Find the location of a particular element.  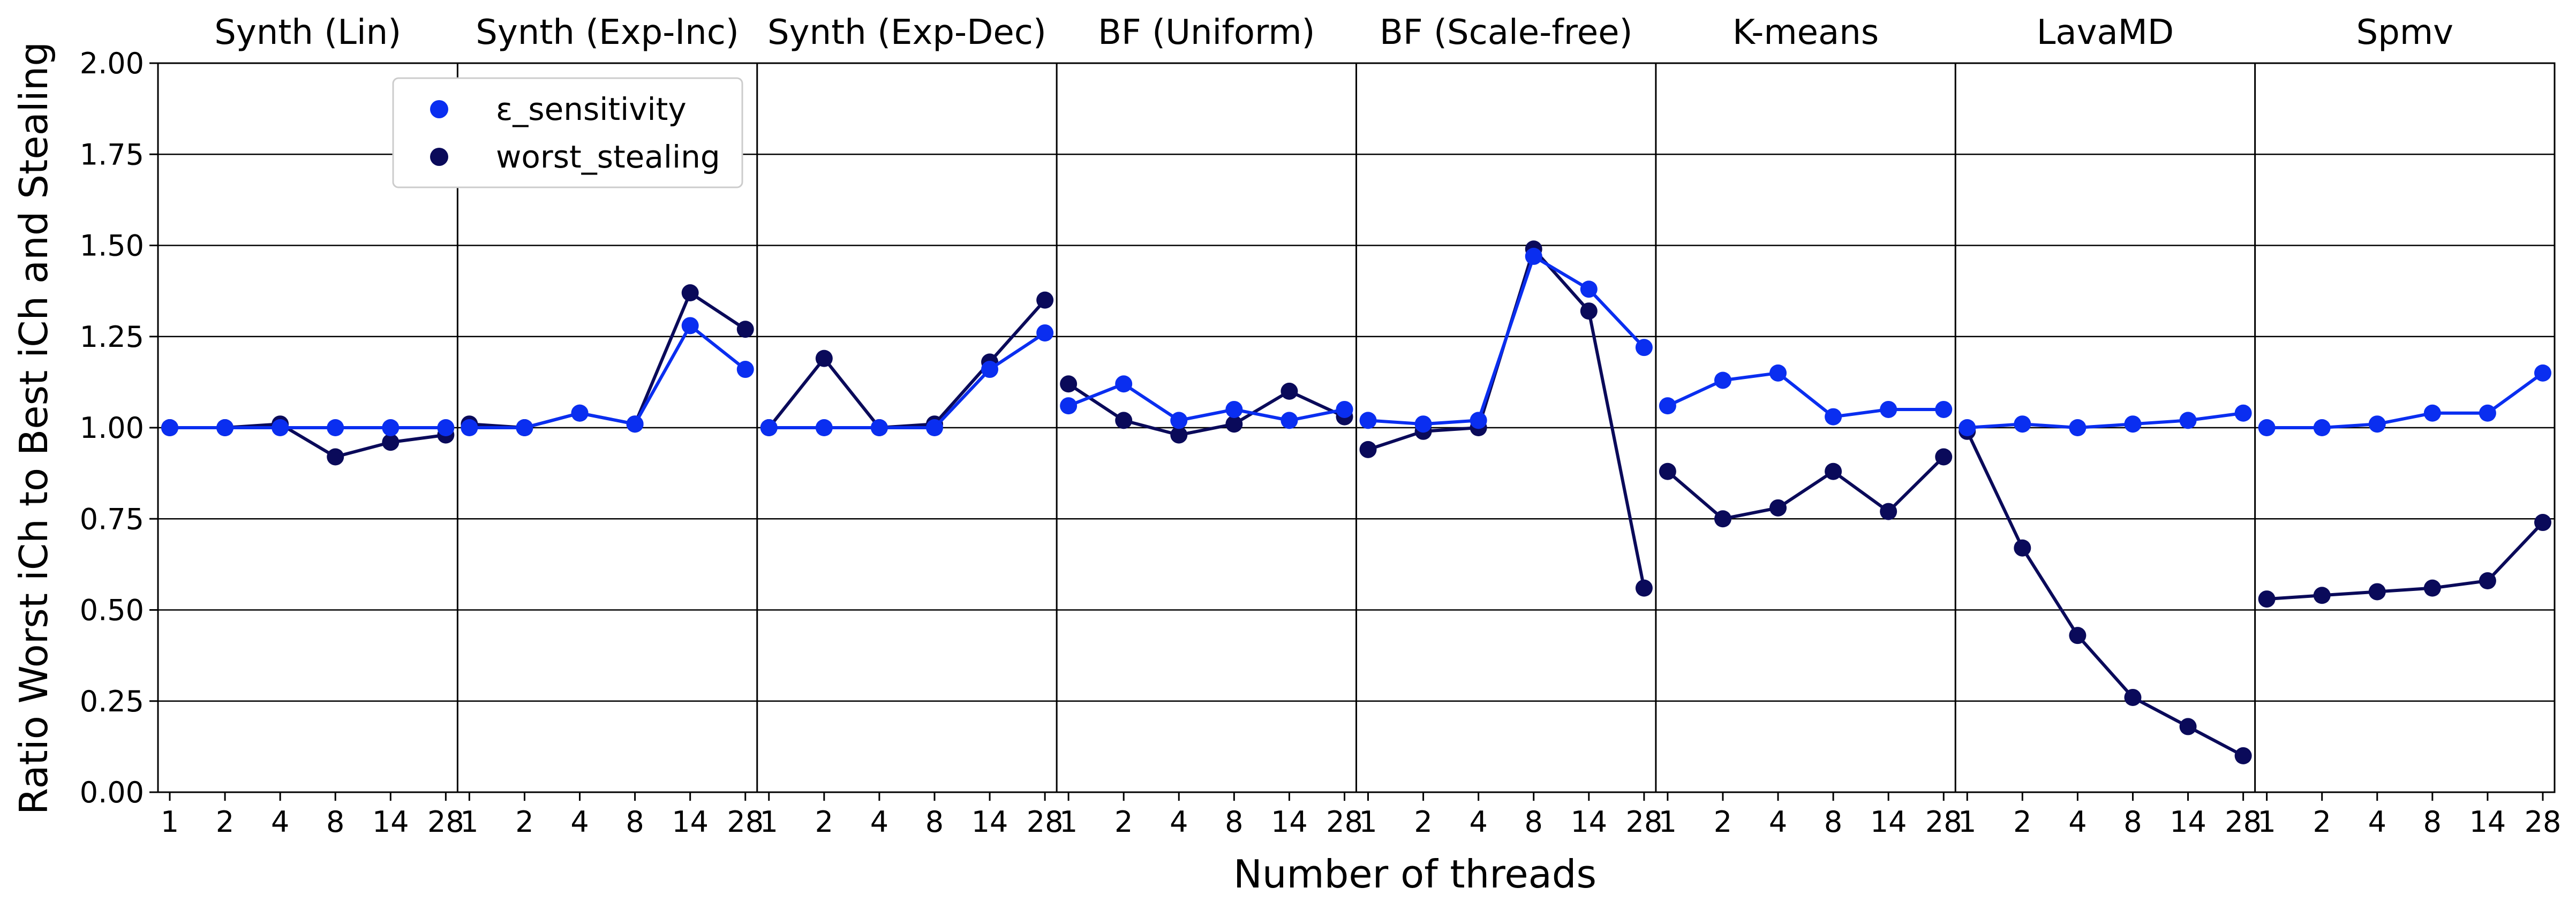

legend: ε_sensitivity worst_stealing is located at coordinates (567, 132).